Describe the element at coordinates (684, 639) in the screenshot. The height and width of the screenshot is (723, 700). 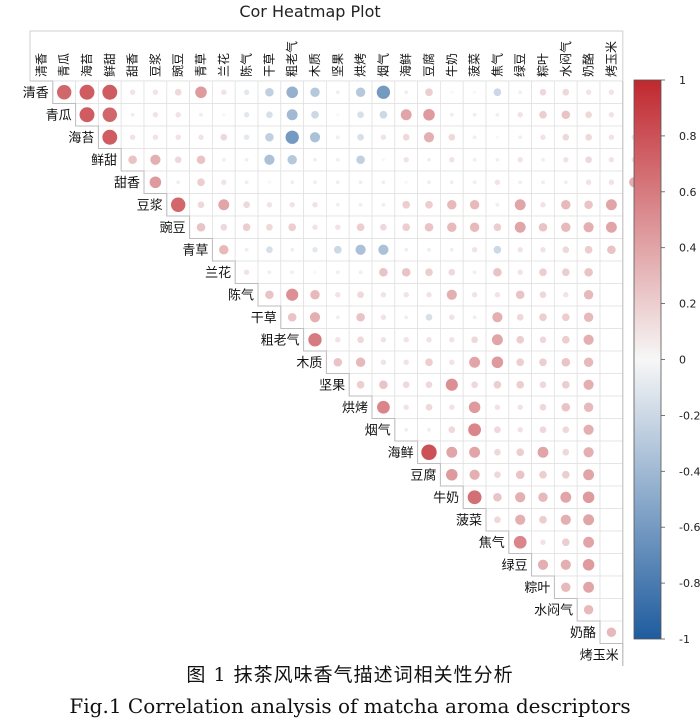
I see `colorbar-tick-label: -1` at that location.